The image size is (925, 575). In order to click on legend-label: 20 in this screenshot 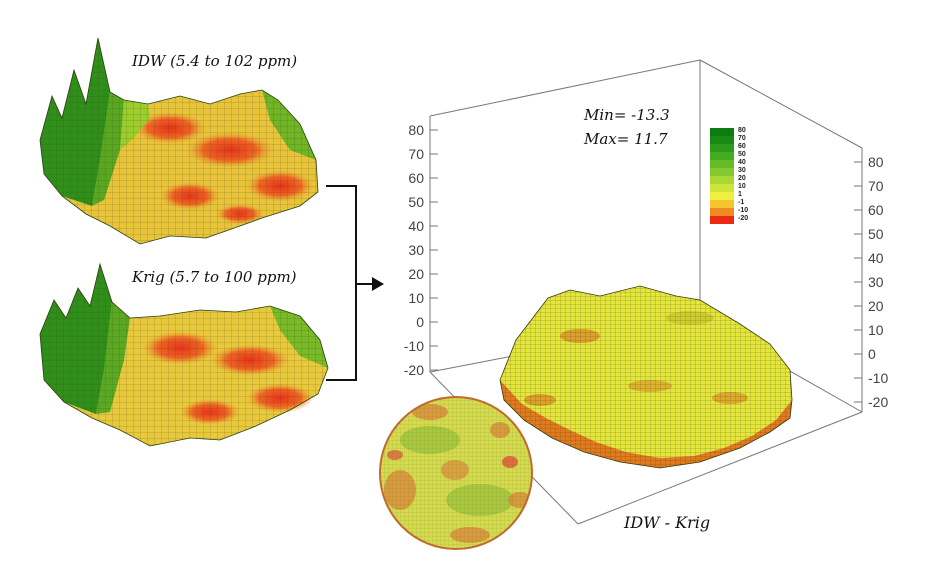, I will do `click(742, 178)`.